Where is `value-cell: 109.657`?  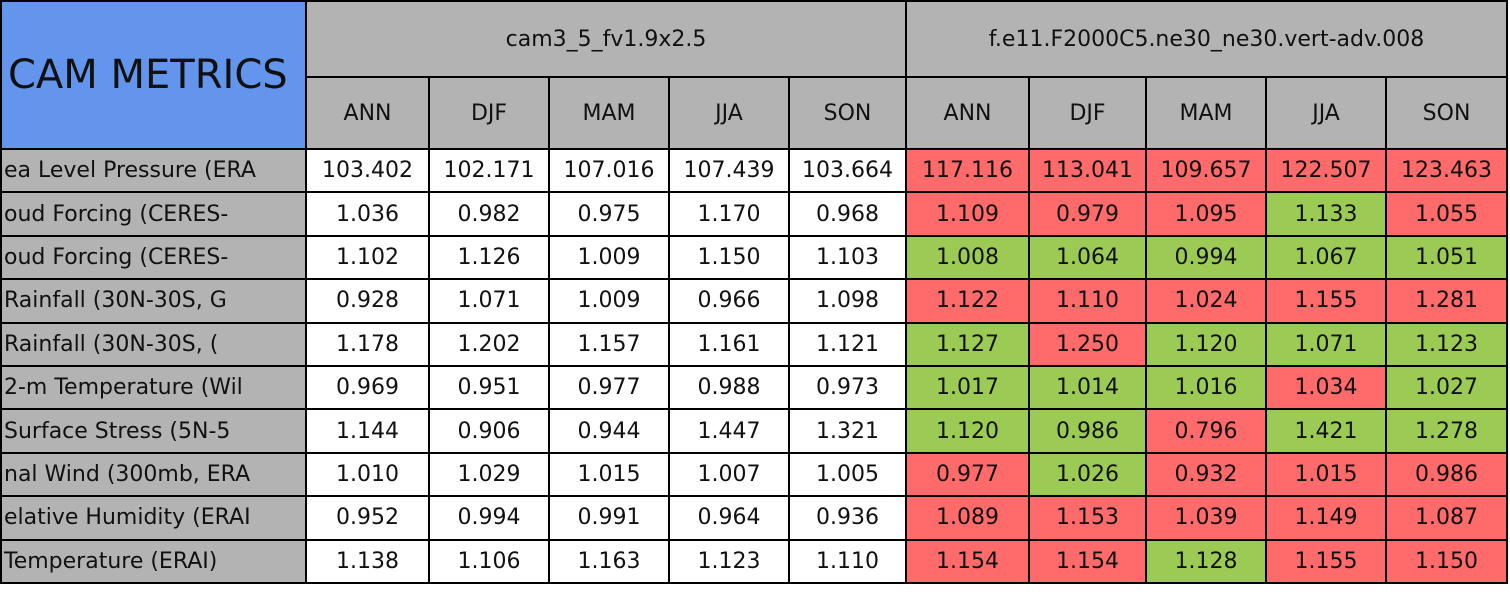
value-cell: 109.657 is located at coordinates (1206, 170).